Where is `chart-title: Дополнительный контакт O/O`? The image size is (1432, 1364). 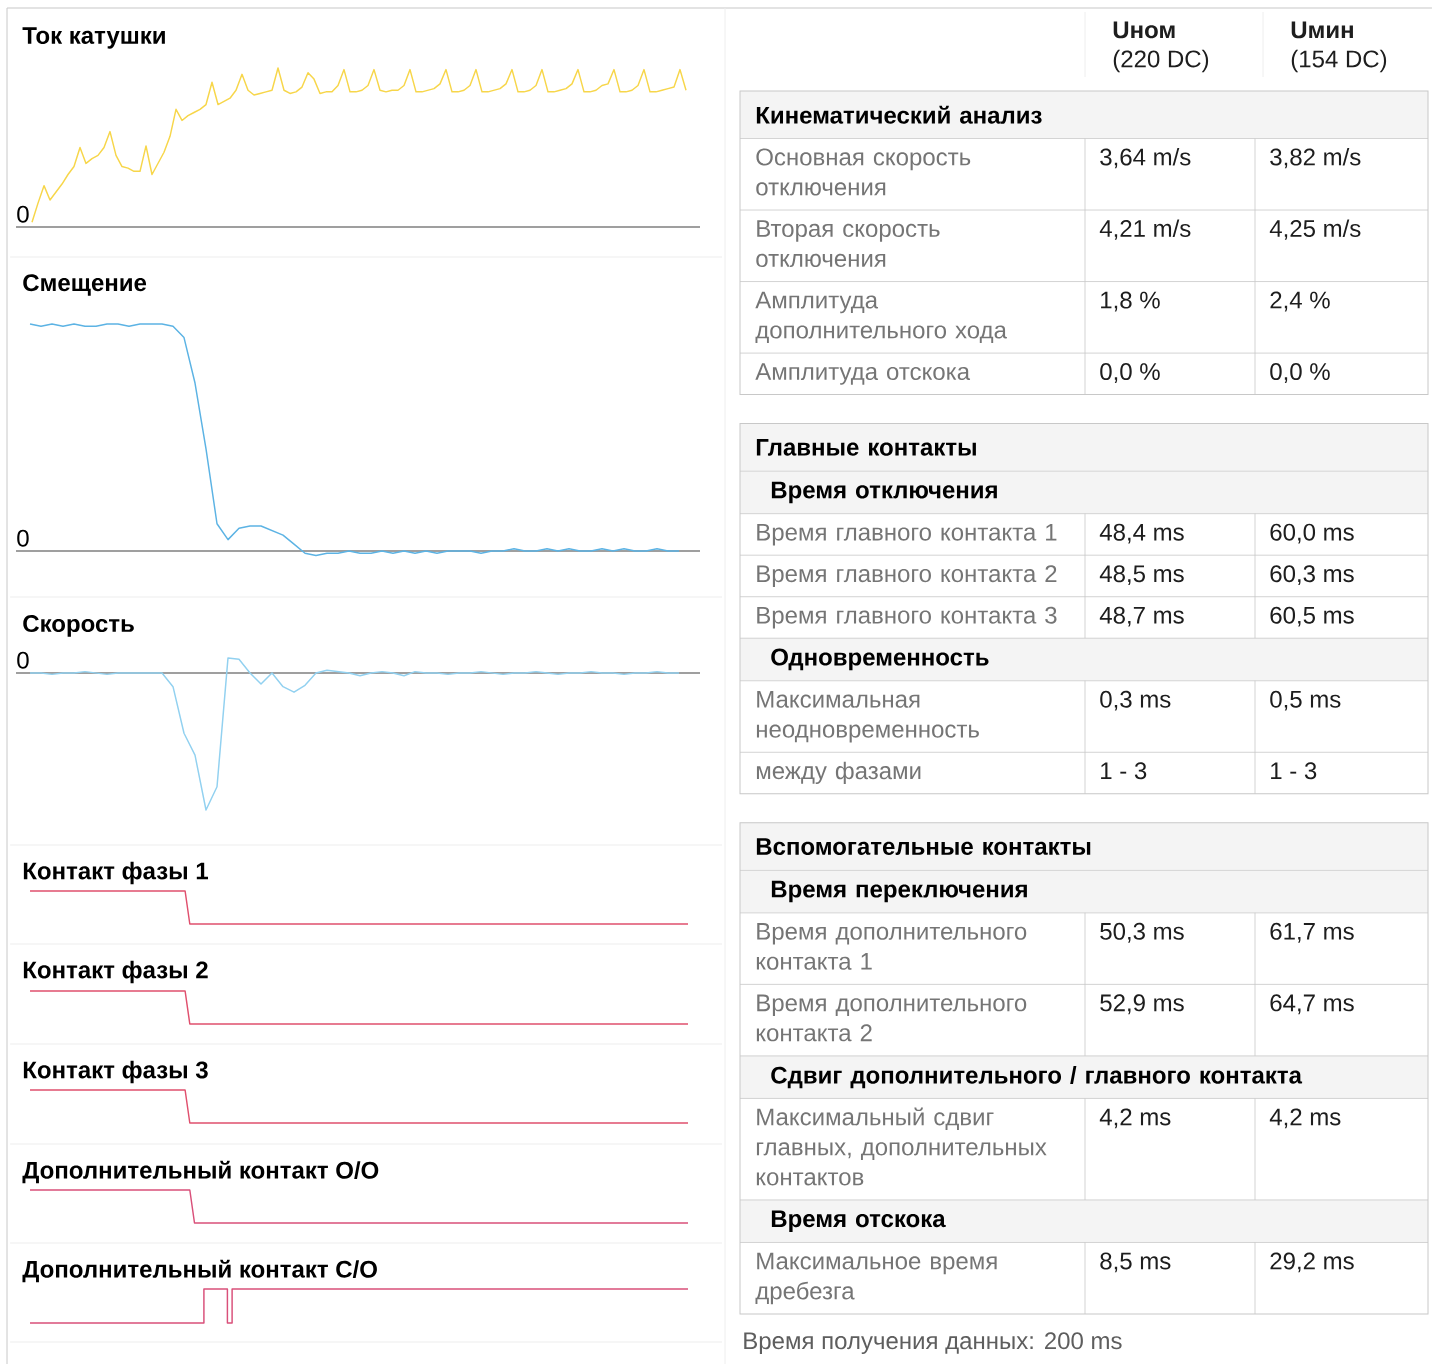 chart-title: Дополнительный контакт O/O is located at coordinates (200, 1172).